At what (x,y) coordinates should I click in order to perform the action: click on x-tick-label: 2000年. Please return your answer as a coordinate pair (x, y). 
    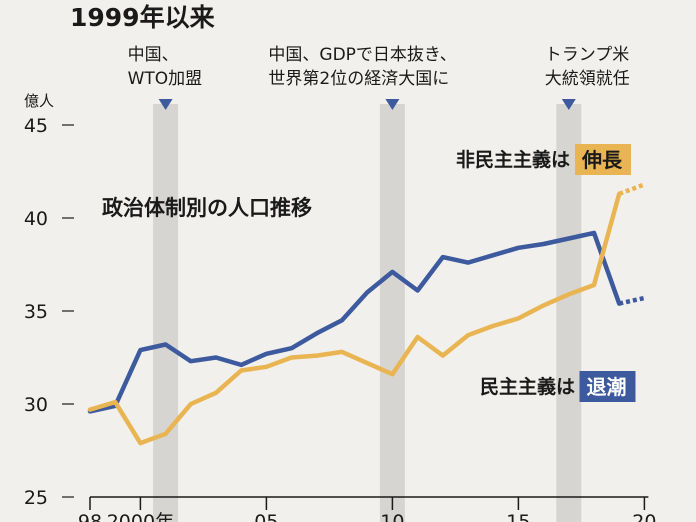
    Looking at the image, I should click on (140, 516).